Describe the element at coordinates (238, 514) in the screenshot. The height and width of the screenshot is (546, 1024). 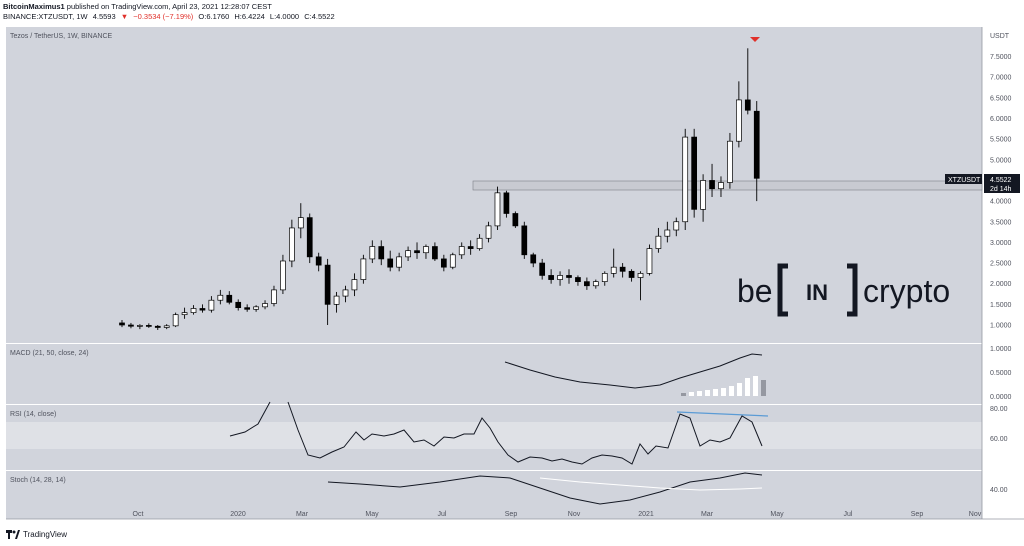
I see `time-label: 2020` at that location.